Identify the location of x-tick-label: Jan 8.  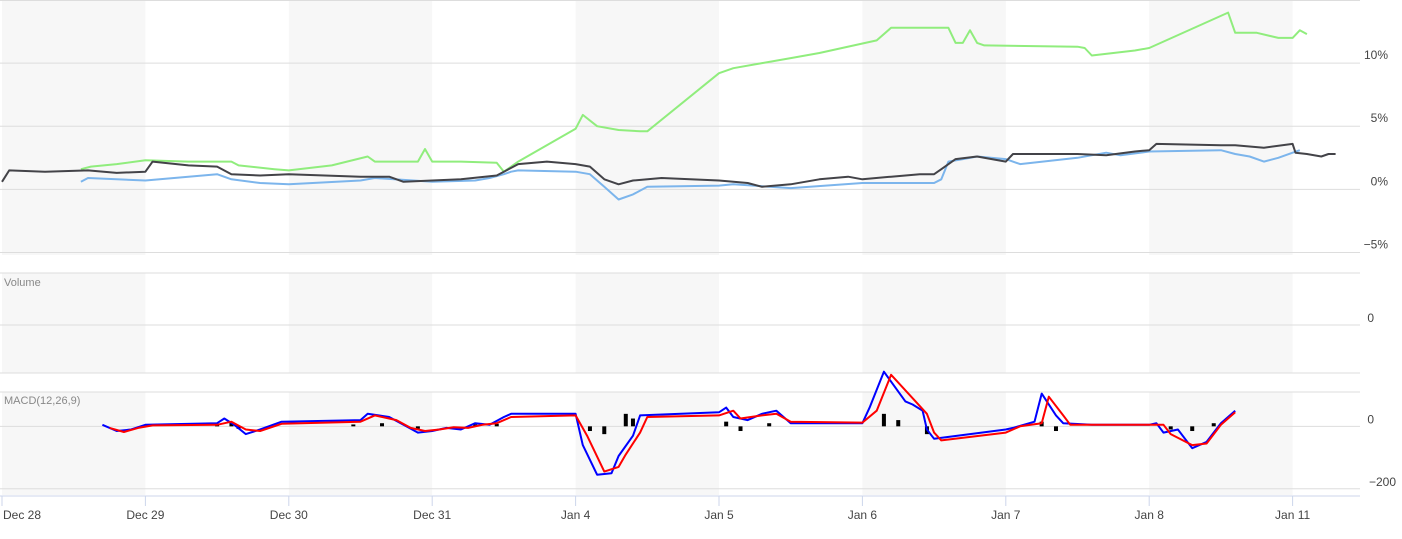
(1150, 515).